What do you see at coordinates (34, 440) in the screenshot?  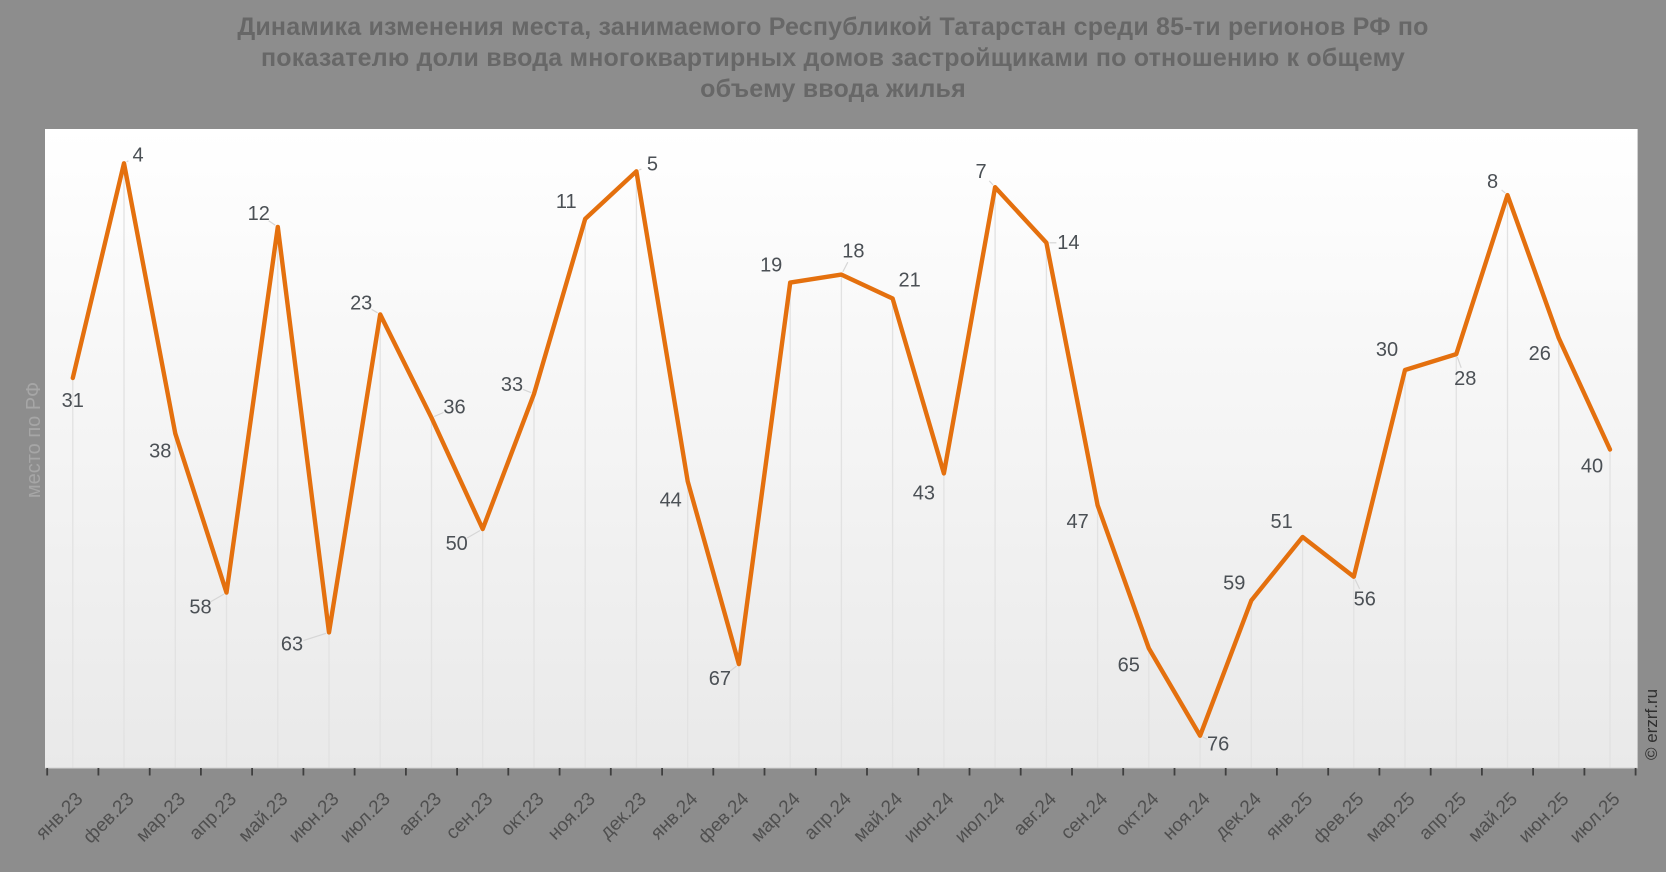 I see `y-axis-title: место по РФ` at bounding box center [34, 440].